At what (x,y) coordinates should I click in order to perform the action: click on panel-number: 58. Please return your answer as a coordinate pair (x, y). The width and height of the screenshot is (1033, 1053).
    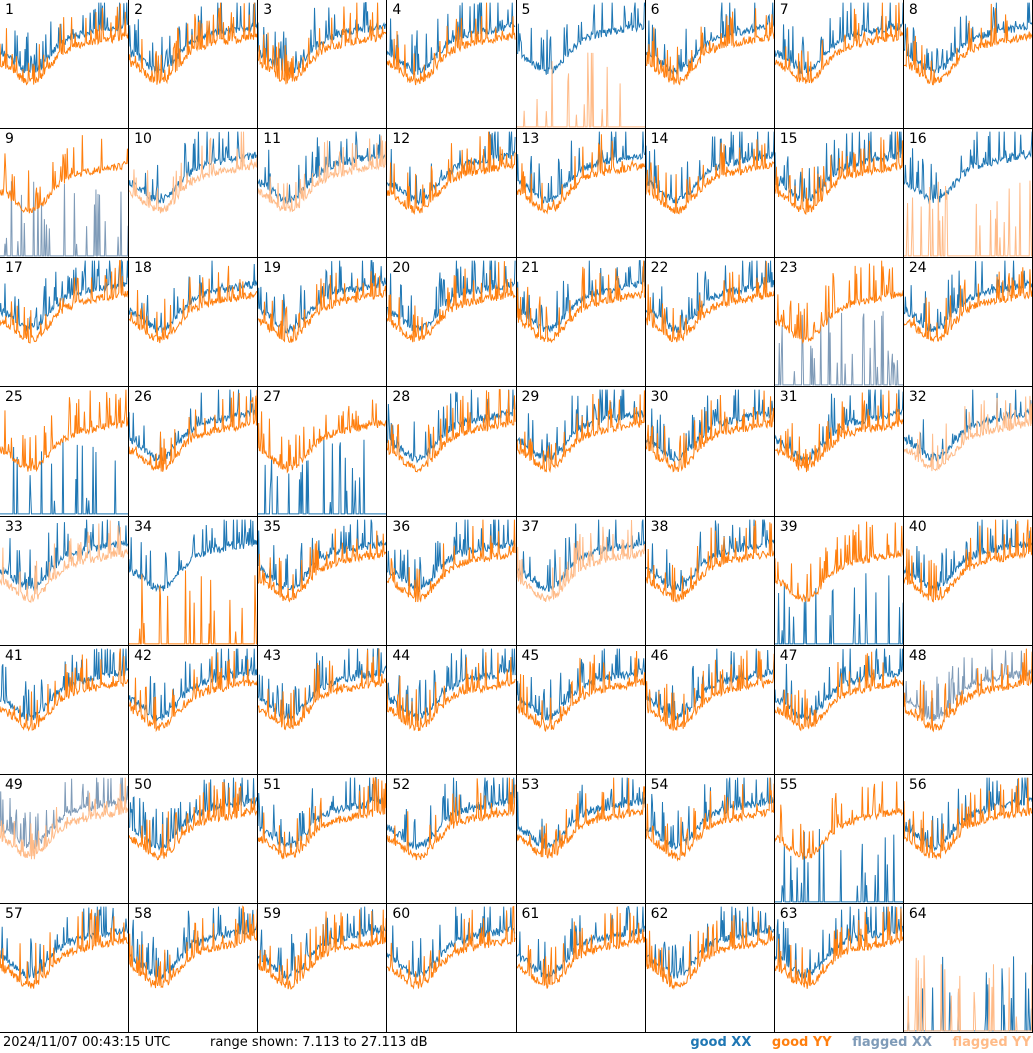
    Looking at the image, I should click on (143, 913).